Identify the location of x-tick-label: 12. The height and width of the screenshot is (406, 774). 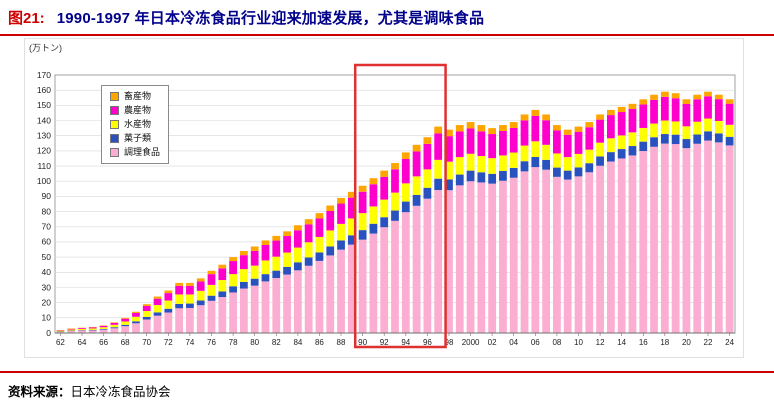
(600, 342).